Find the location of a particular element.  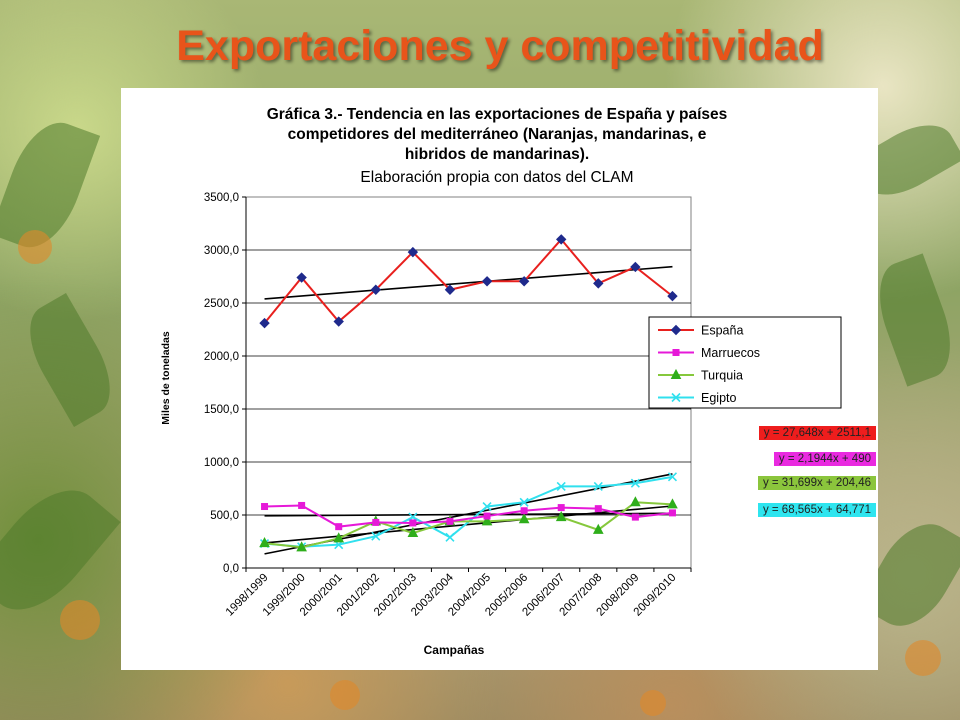

x-axis-label: Campañas is located at coordinates (454, 650).